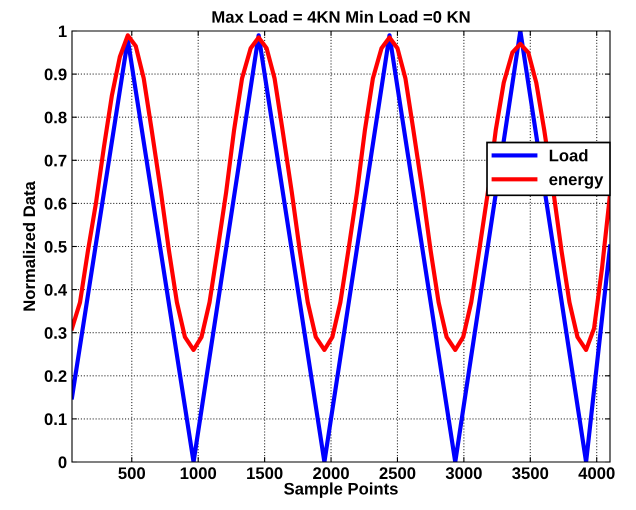  I want to click on y-tick-label: 0.9, so click(55, 74).